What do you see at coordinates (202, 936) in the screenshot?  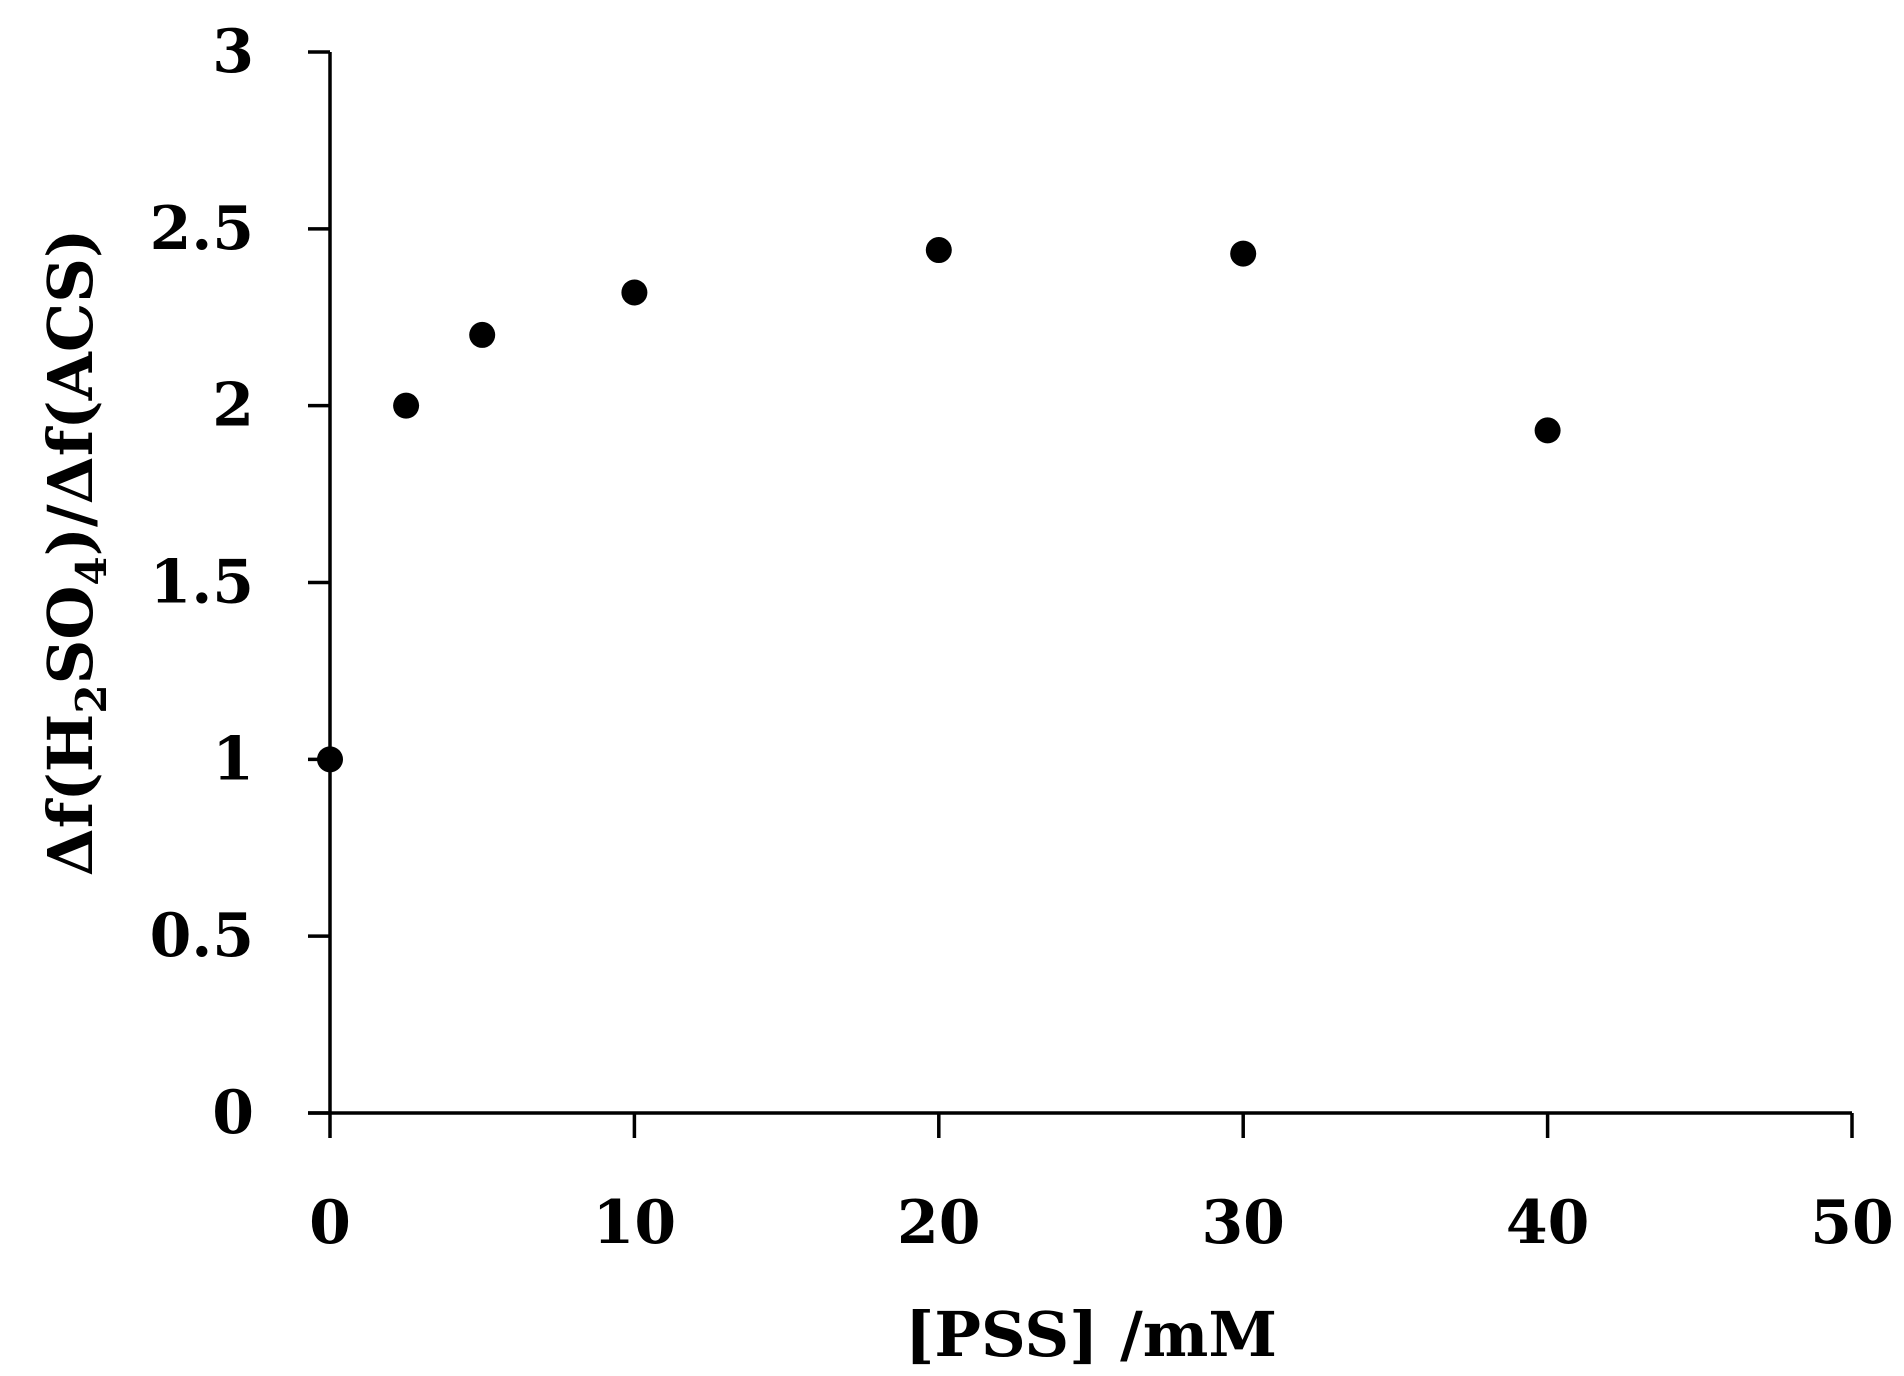 I see `y-tick-label: 0.5` at bounding box center [202, 936].